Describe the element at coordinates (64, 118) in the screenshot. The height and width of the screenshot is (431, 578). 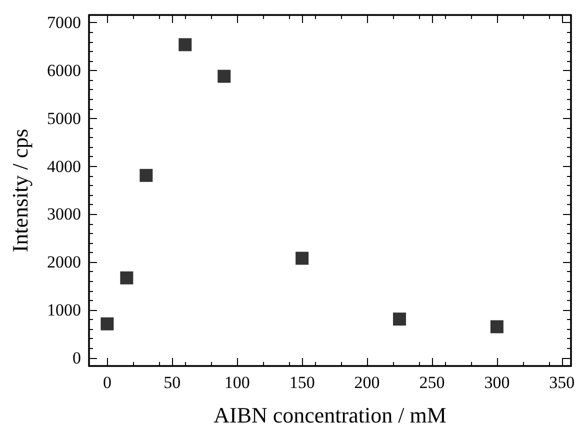
I see `y-tick-label: 5000` at that location.